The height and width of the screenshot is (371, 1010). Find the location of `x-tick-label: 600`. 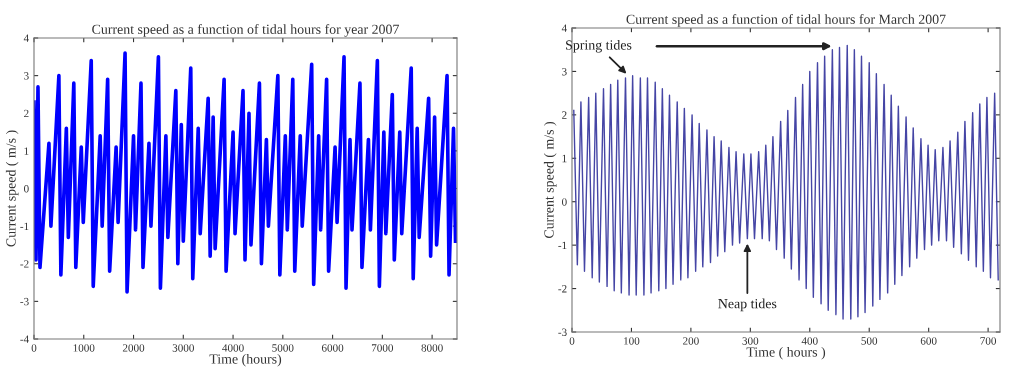

x-tick-label: 600 is located at coordinates (928, 341).